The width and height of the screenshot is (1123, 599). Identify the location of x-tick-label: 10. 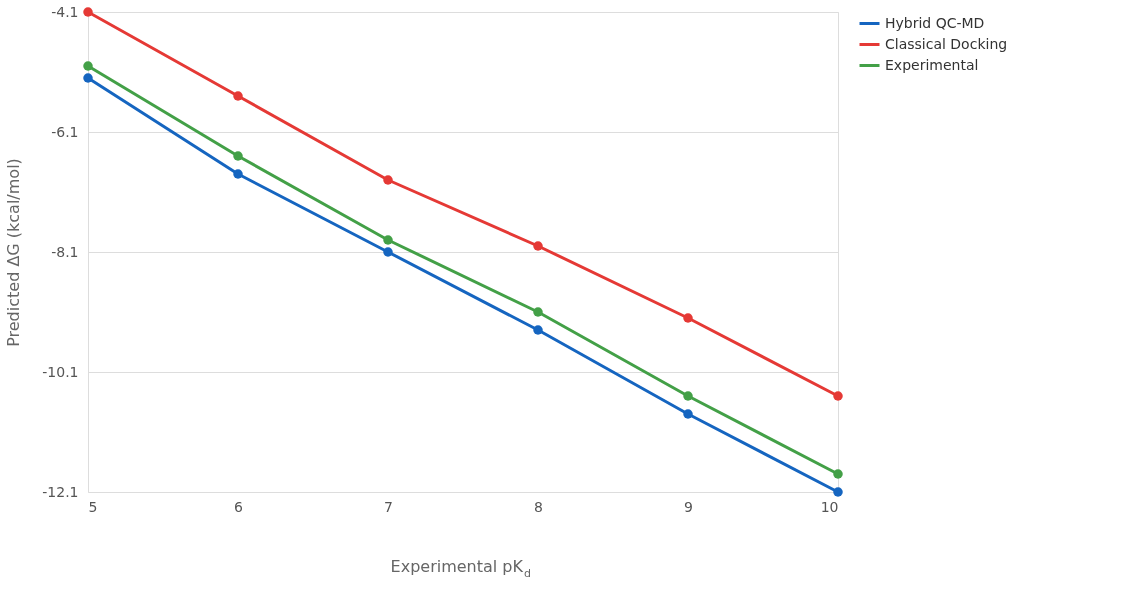
(829, 506).